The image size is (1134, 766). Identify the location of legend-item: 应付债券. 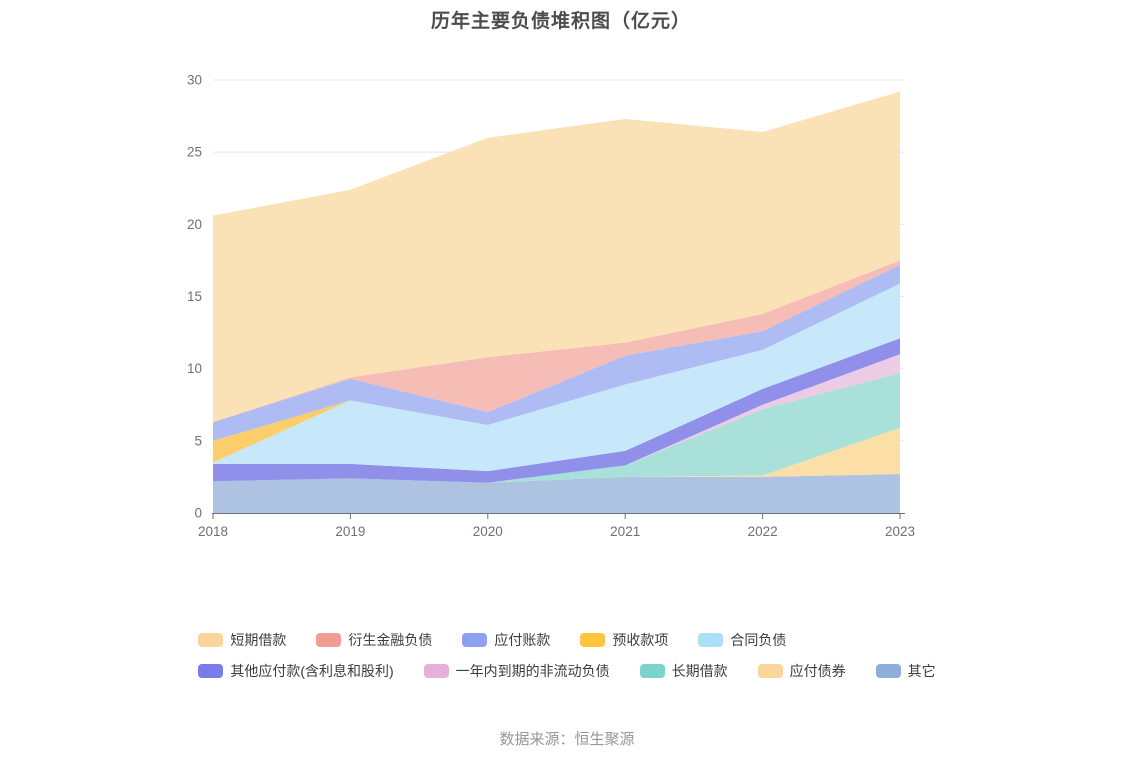
(801, 671).